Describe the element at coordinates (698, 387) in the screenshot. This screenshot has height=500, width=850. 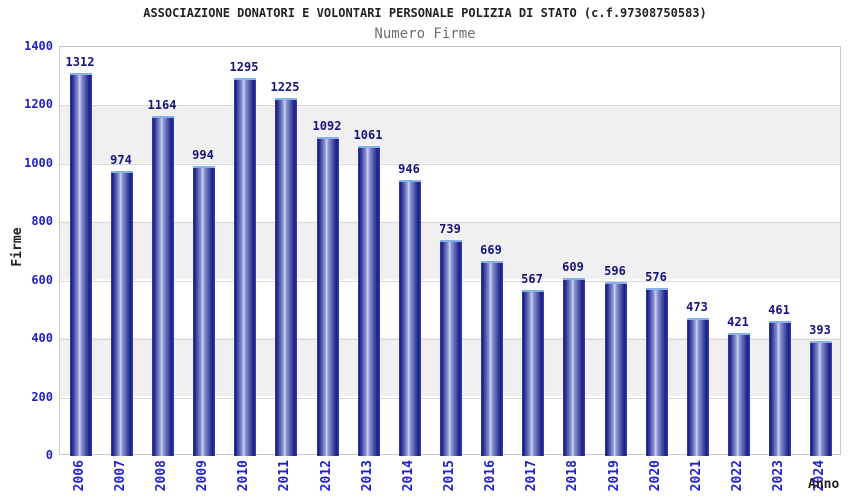
I see `bar-2021` at that location.